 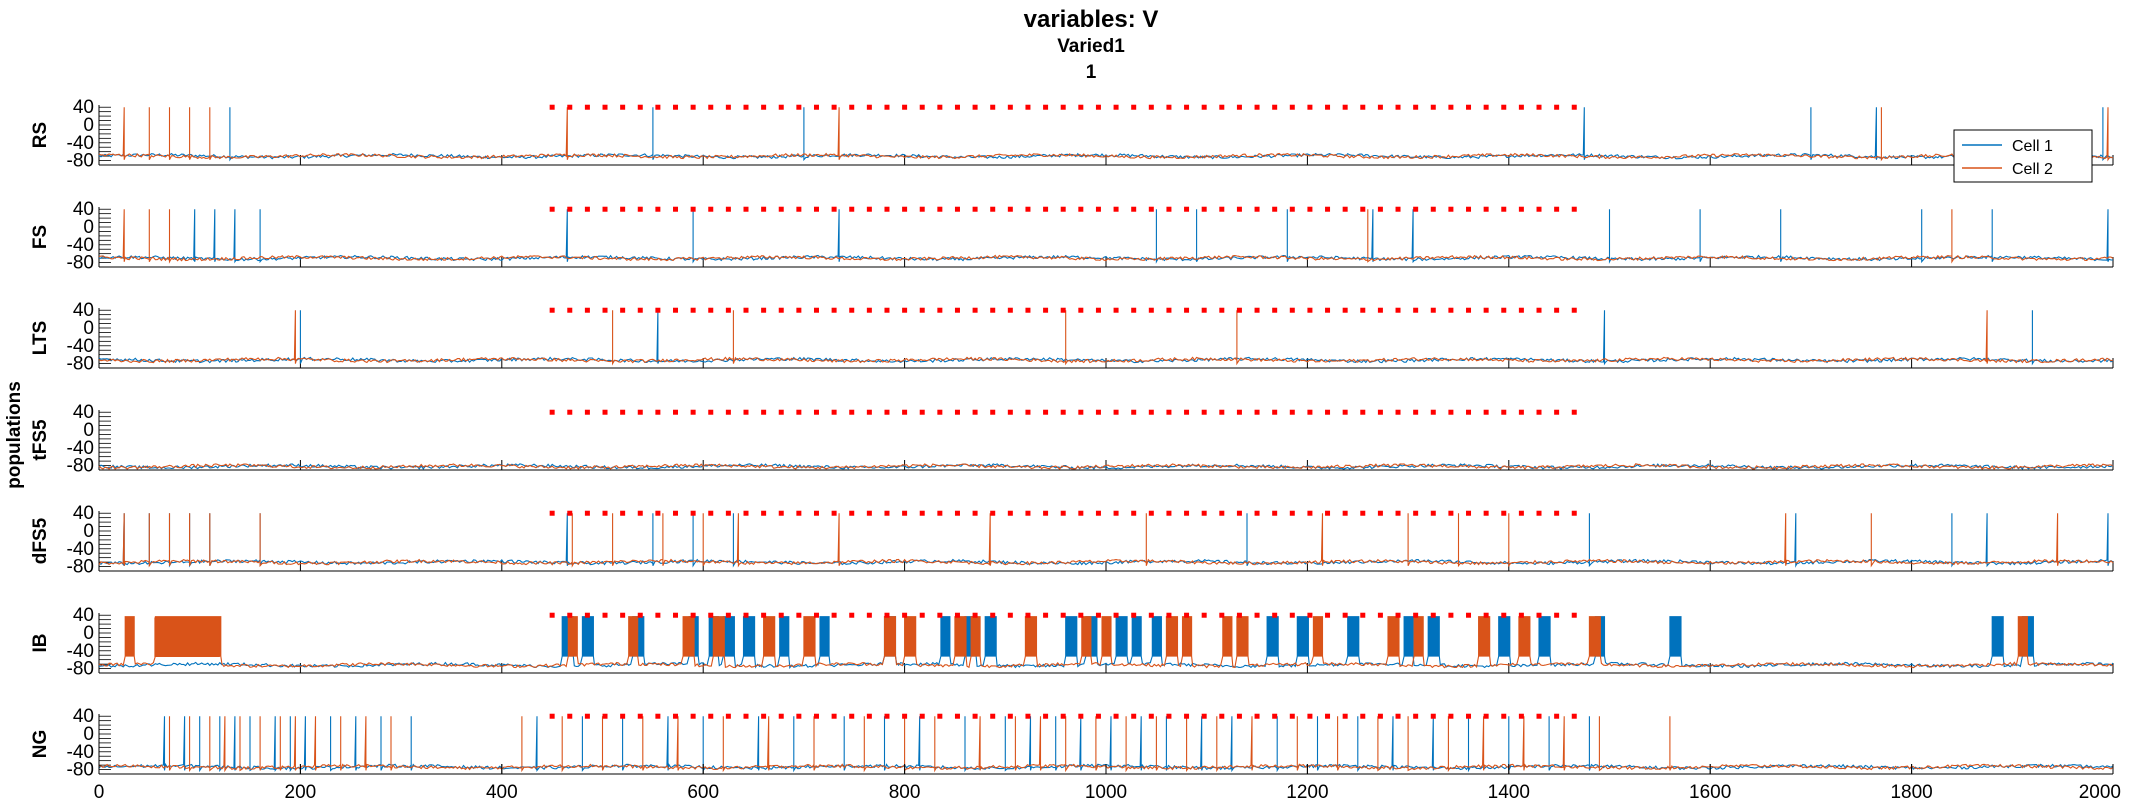 What do you see at coordinates (187, 637) in the screenshot?
I see `burst-block` at bounding box center [187, 637].